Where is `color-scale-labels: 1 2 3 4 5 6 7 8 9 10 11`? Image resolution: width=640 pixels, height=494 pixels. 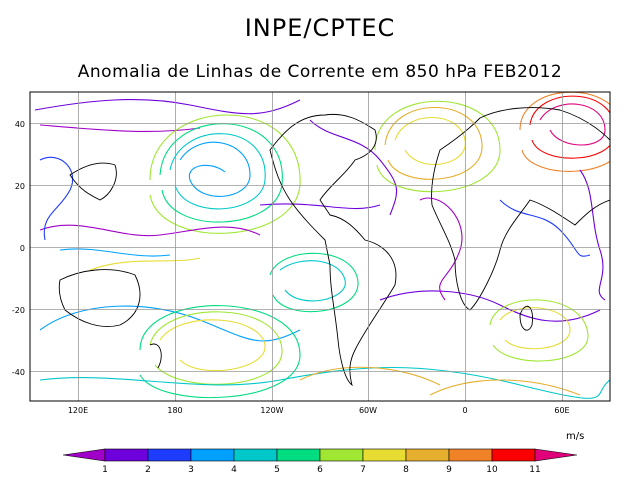 color-scale-labels: 1 2 3 4 5 6 7 8 9 10 11 is located at coordinates (321, 470).